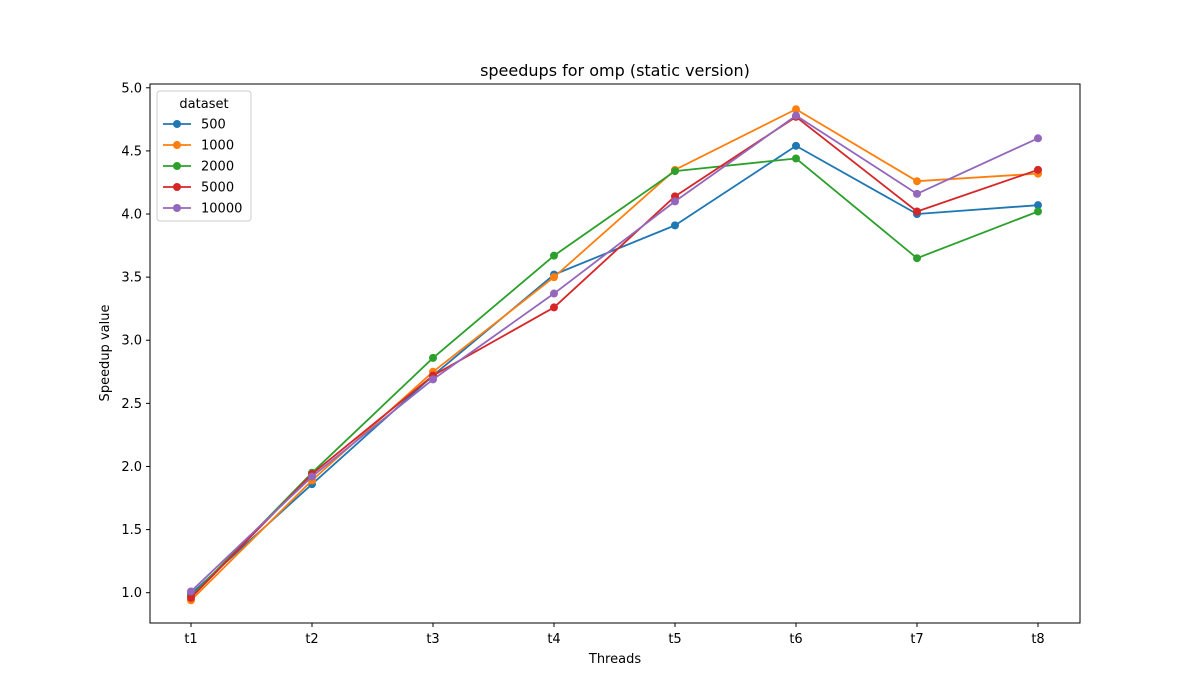 This screenshot has height=700, width=1200. I want to click on x-axis: t1 t2 t3 t4 t5 t6 t7 t8, so click(614, 635).